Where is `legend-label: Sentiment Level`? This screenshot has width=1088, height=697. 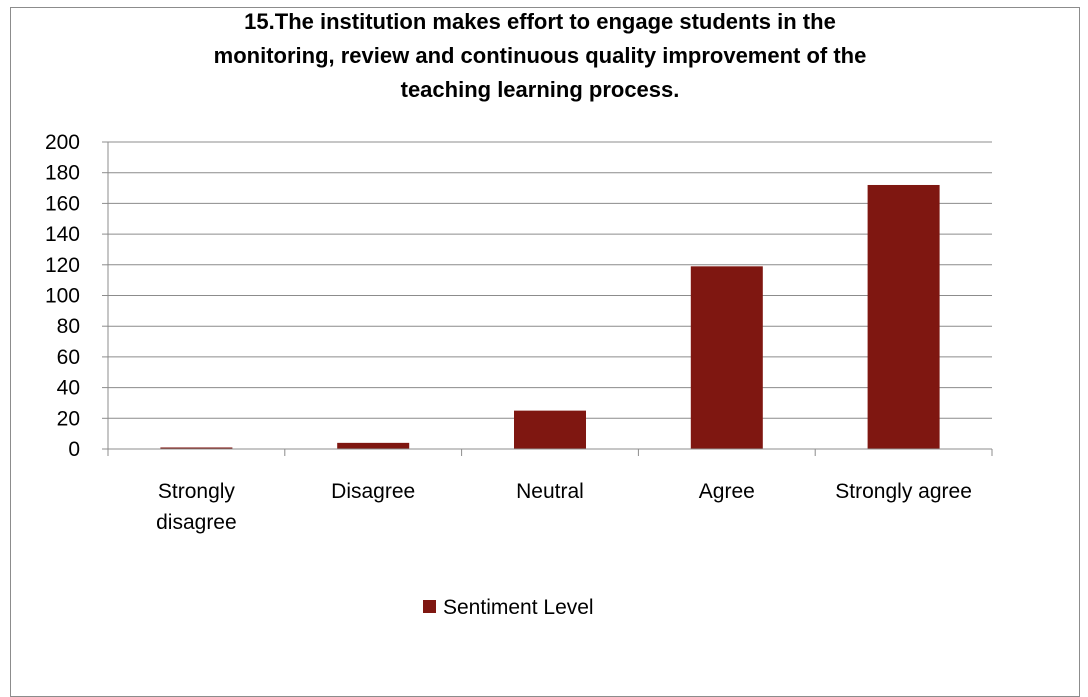 legend-label: Sentiment Level is located at coordinates (518, 607).